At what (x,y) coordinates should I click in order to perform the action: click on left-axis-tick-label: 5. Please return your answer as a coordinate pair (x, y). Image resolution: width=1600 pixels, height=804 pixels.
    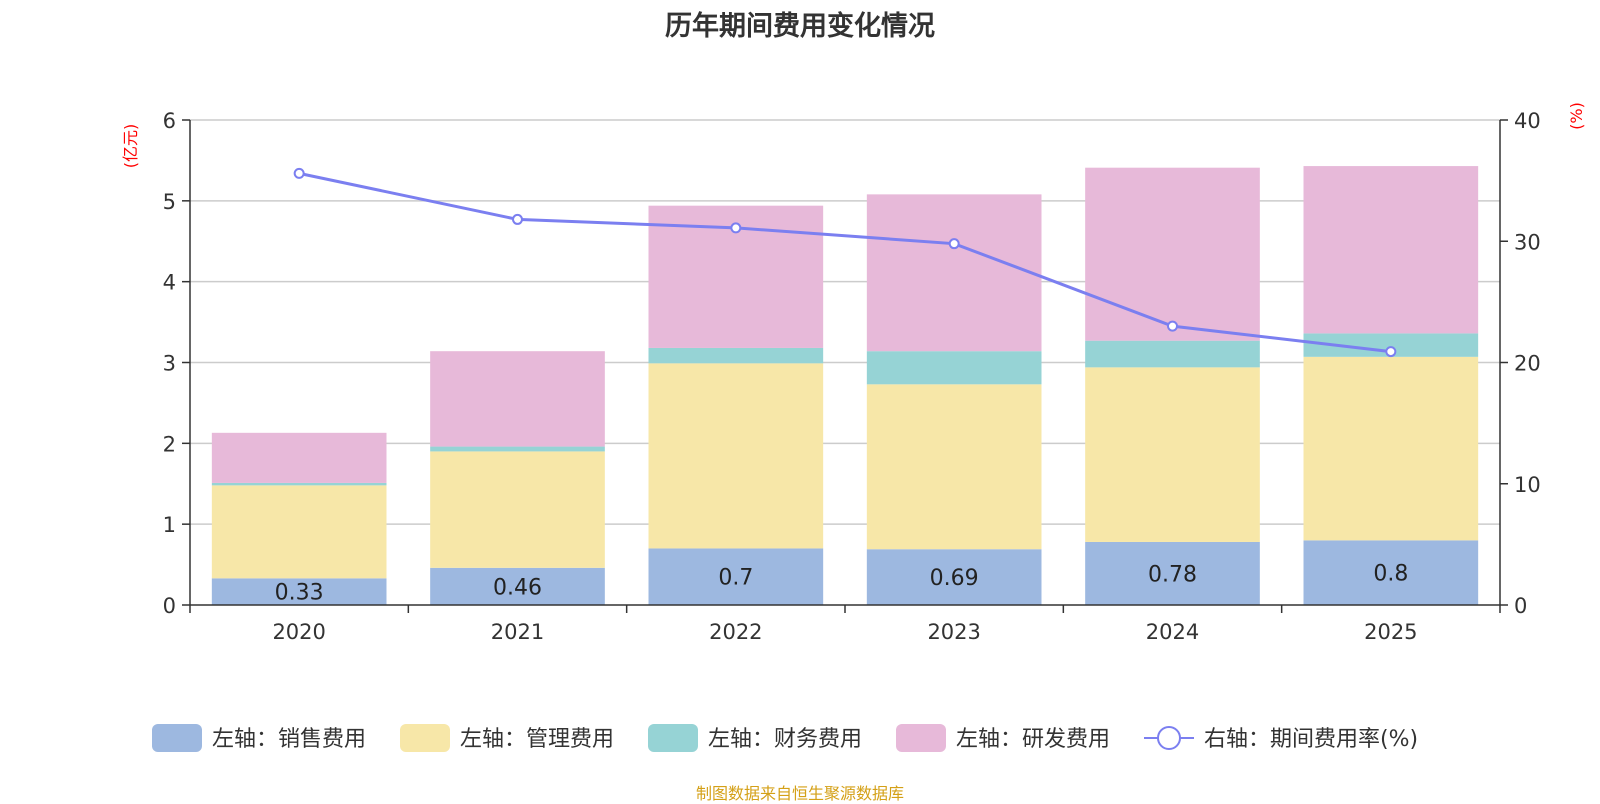
    Looking at the image, I should click on (169, 202).